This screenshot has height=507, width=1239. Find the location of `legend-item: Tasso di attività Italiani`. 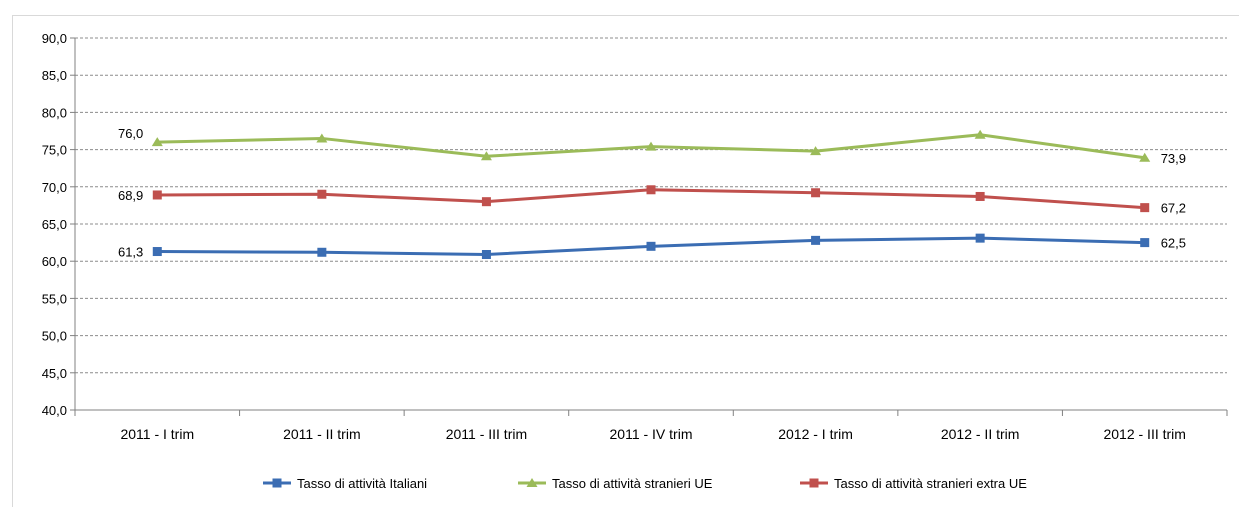

legend-item: Tasso di attività Italiani is located at coordinates (345, 483).